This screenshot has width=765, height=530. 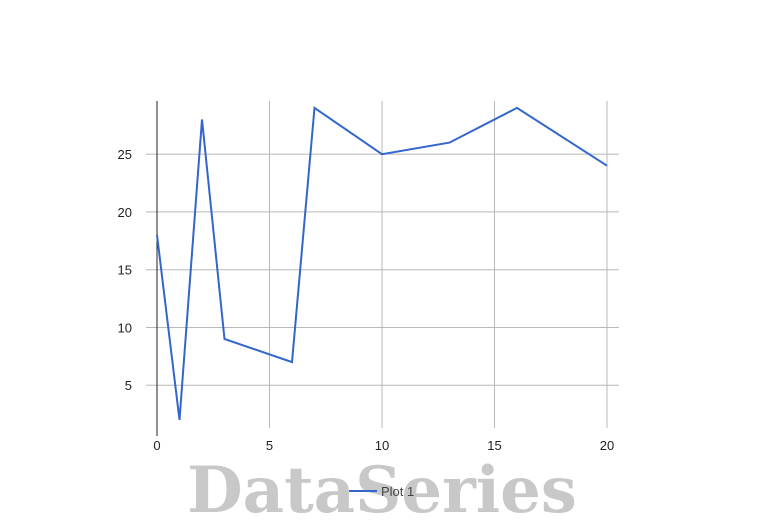 What do you see at coordinates (494, 445) in the screenshot?
I see `x-tick-label: 15` at bounding box center [494, 445].